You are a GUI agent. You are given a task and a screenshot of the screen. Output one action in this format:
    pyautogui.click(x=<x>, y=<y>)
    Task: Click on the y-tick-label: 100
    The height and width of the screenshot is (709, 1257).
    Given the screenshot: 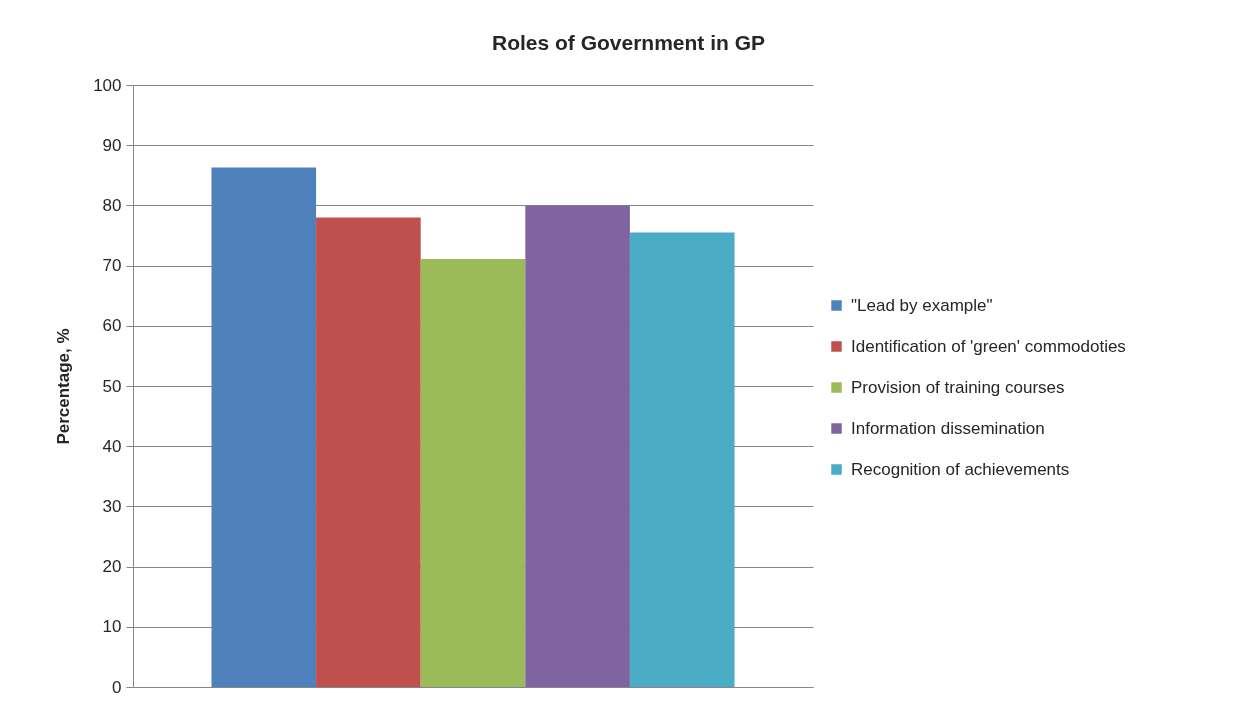 What is the action you would take?
    pyautogui.click(x=107, y=85)
    